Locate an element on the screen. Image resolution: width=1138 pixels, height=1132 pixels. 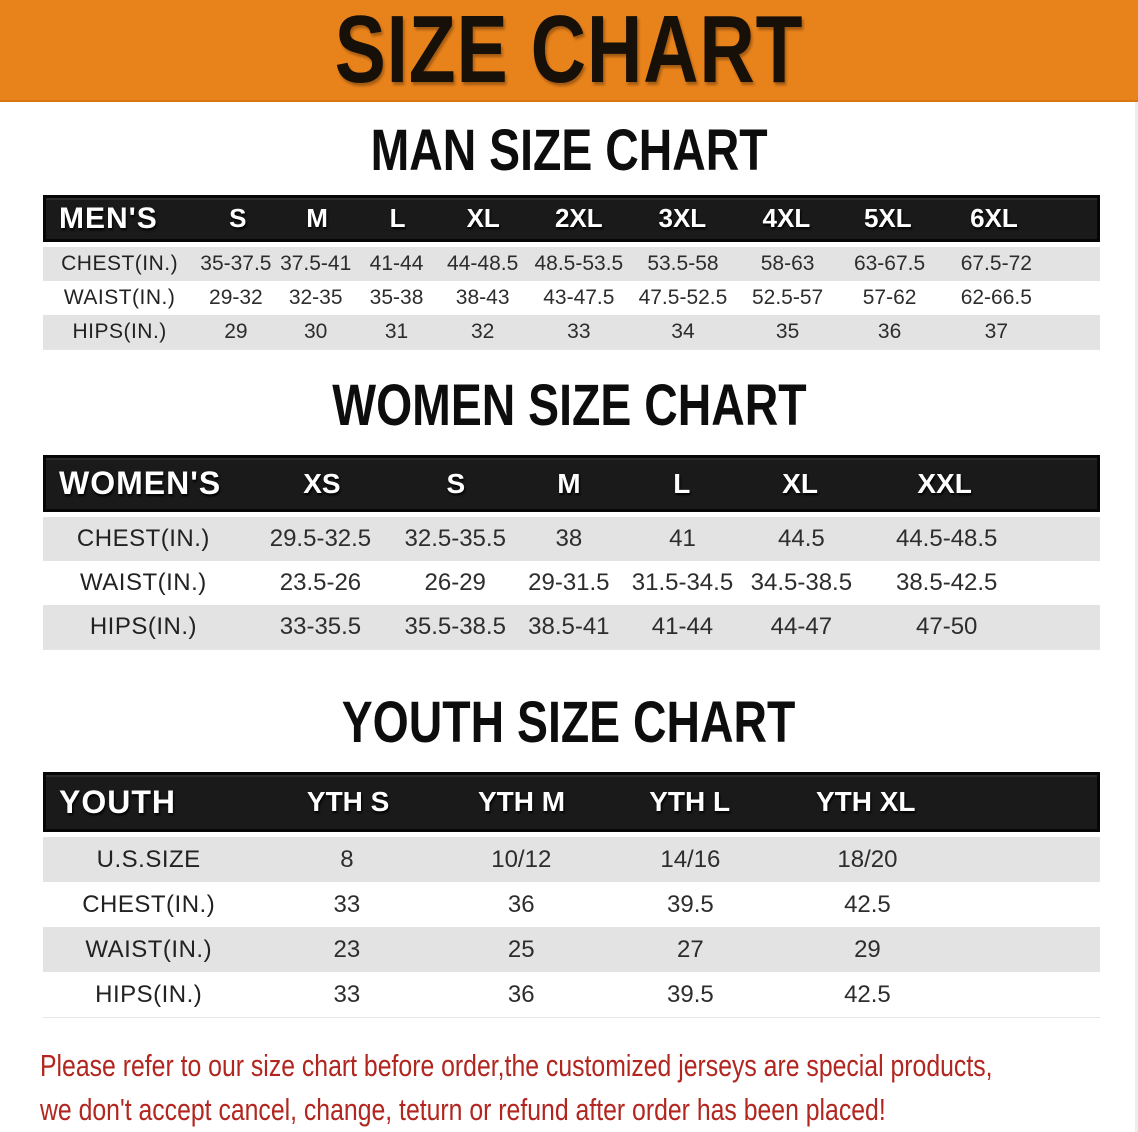
section-heading-text: WOMEN SIZE CHART is located at coordinates (569, 405).